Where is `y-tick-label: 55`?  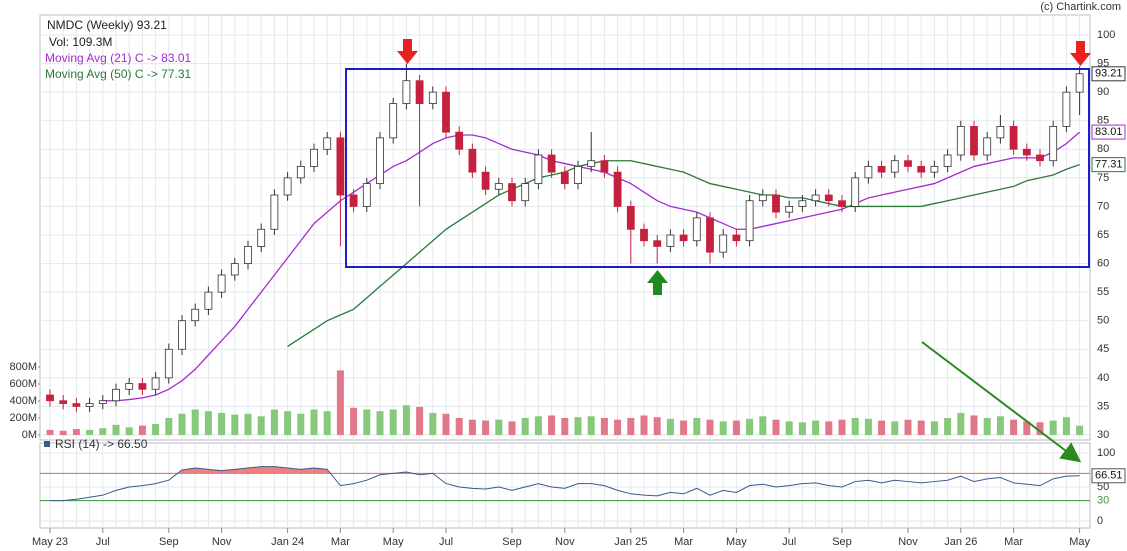 y-tick-label: 55 is located at coordinates (1103, 292).